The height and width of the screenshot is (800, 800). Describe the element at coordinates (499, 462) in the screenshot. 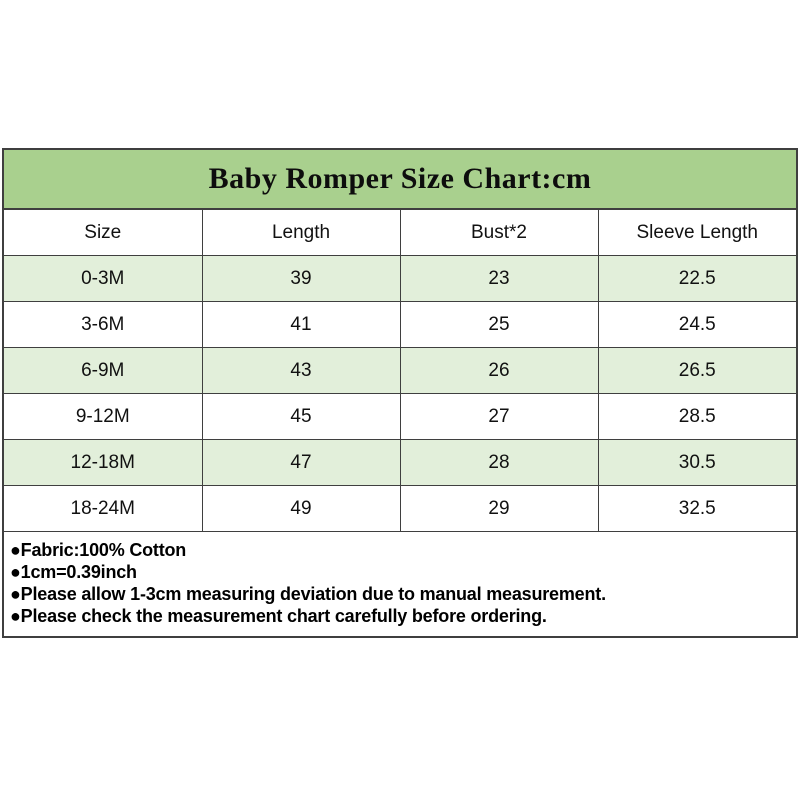

I see `cell-bust: 28` at that location.